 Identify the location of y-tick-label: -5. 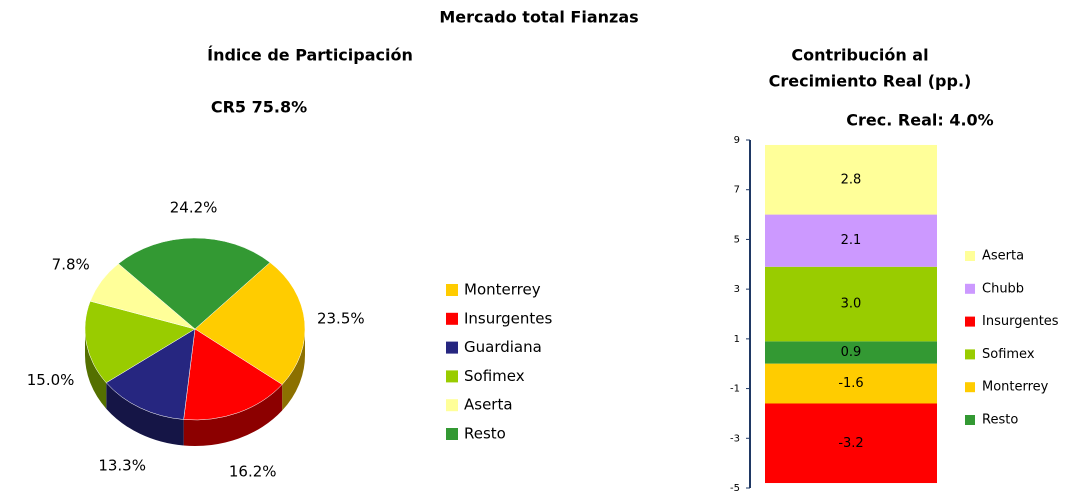
(735, 487).